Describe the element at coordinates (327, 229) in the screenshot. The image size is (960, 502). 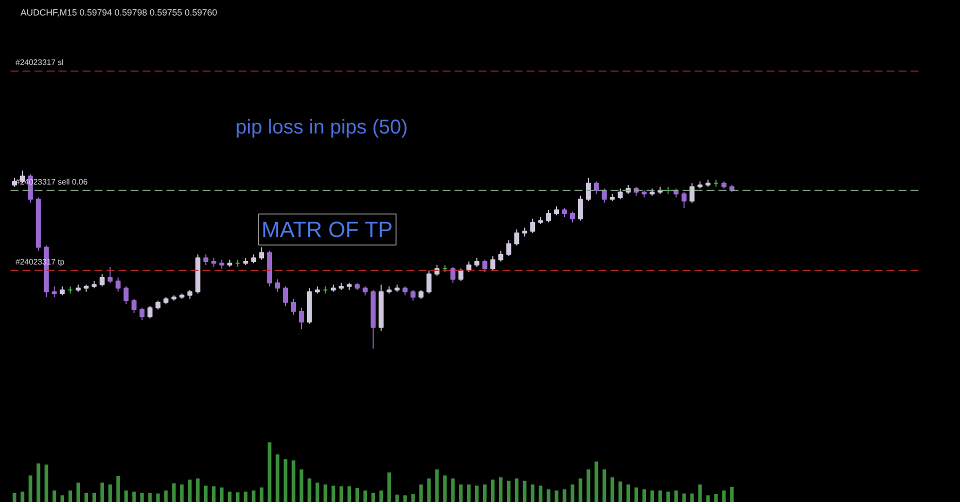
I see `annotation: MATR OF TP` at that location.